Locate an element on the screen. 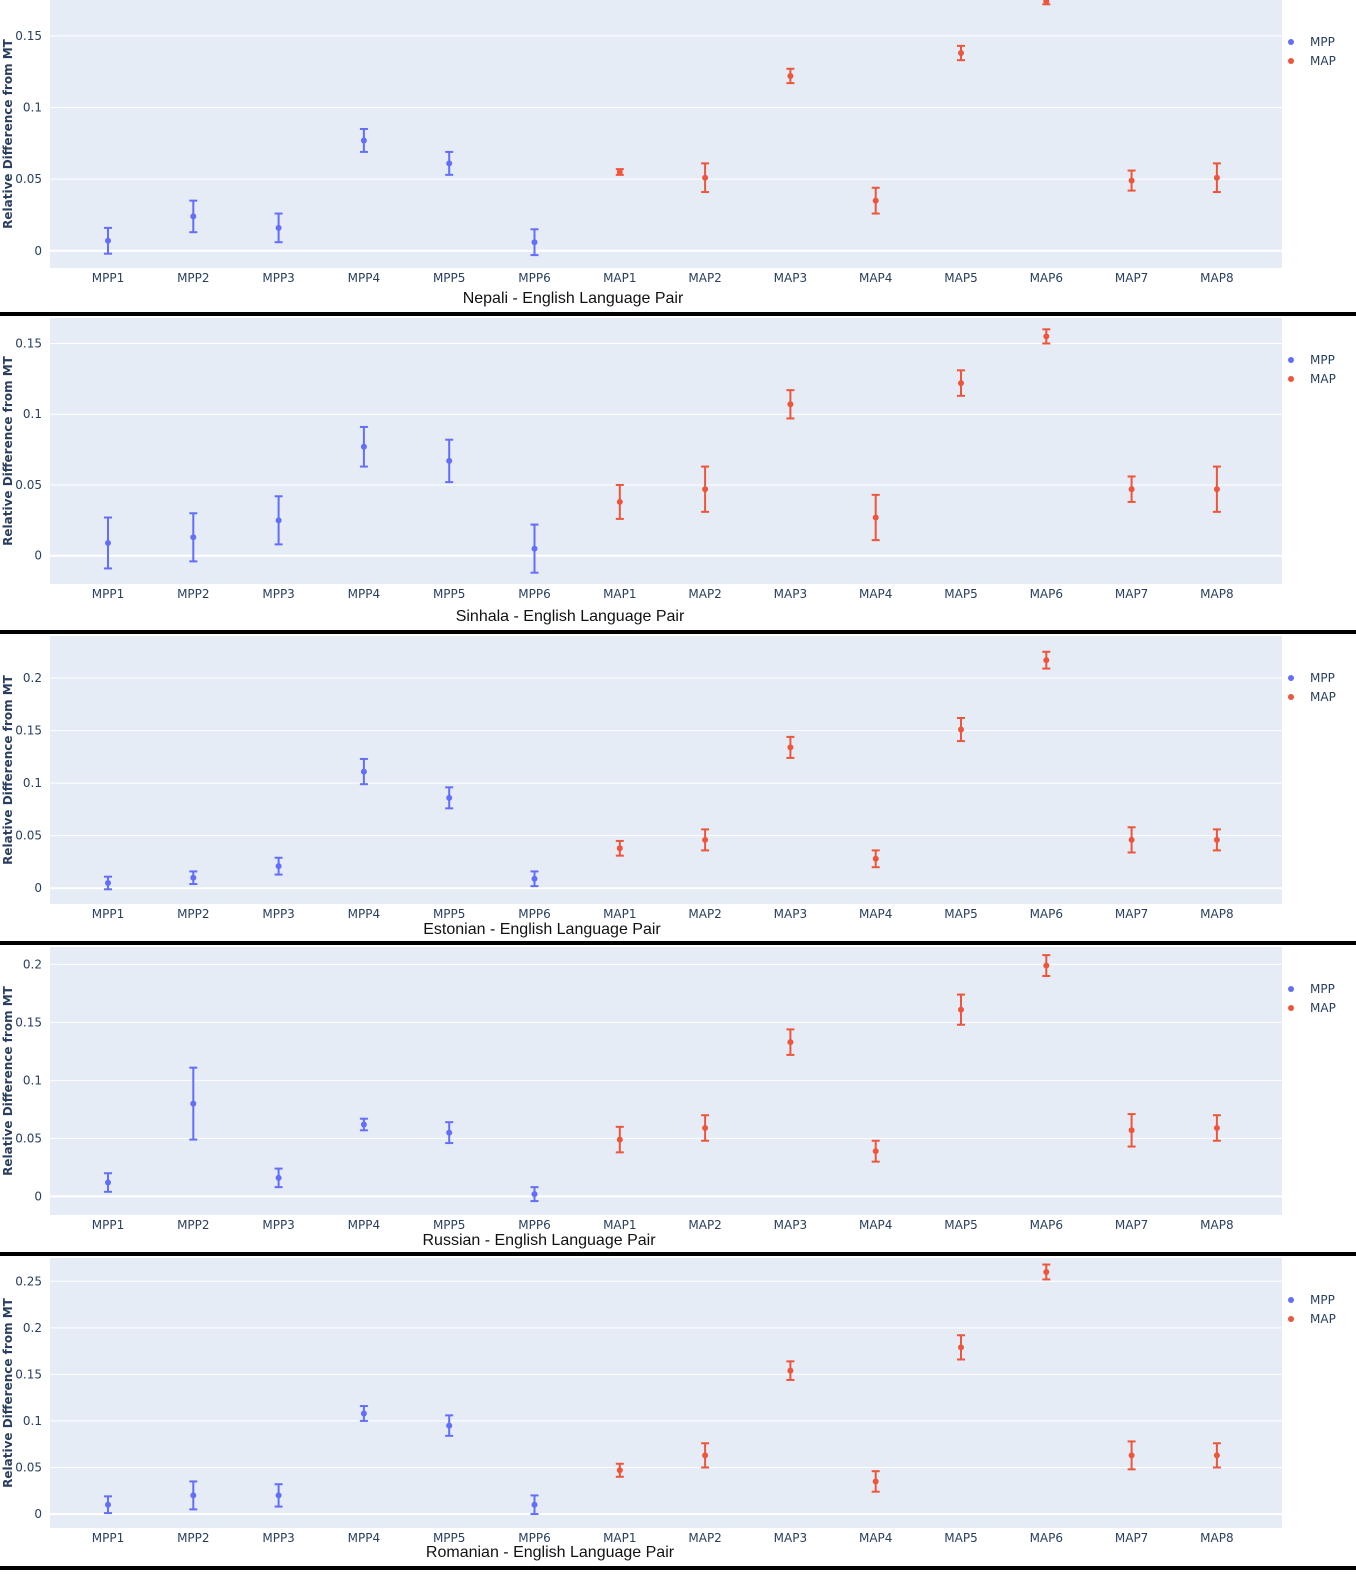 Image resolution: width=1356 pixels, height=1578 pixels. x-axis-title: Romanian - English Language Pair is located at coordinates (550, 1552).